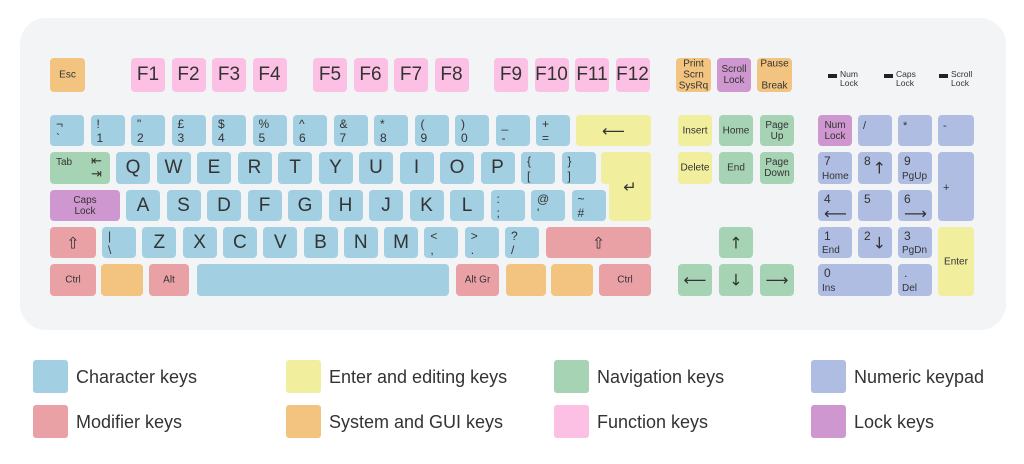 This screenshot has width=1024, height=464. Describe the element at coordinates (695, 130) in the screenshot. I see `key-insert: Insert` at that location.